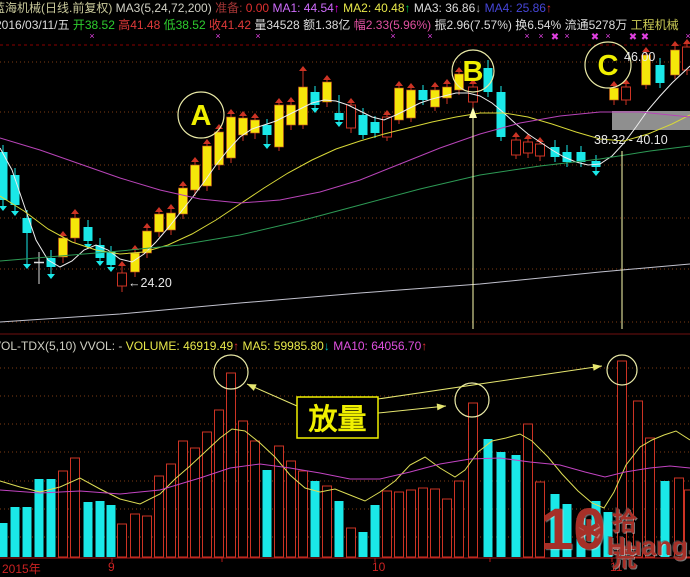 Image resolution: width=690 pixels, height=577 pixels. What do you see at coordinates (36, 25) in the screenshot?
I see `header-segment: 2016/03/11/五` at bounding box center [36, 25].